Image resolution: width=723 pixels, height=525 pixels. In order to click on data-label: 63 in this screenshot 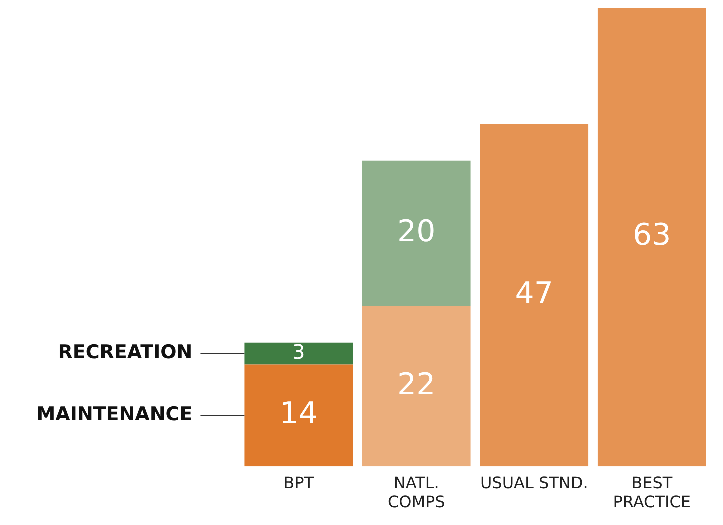, I will do `click(652, 236)`.